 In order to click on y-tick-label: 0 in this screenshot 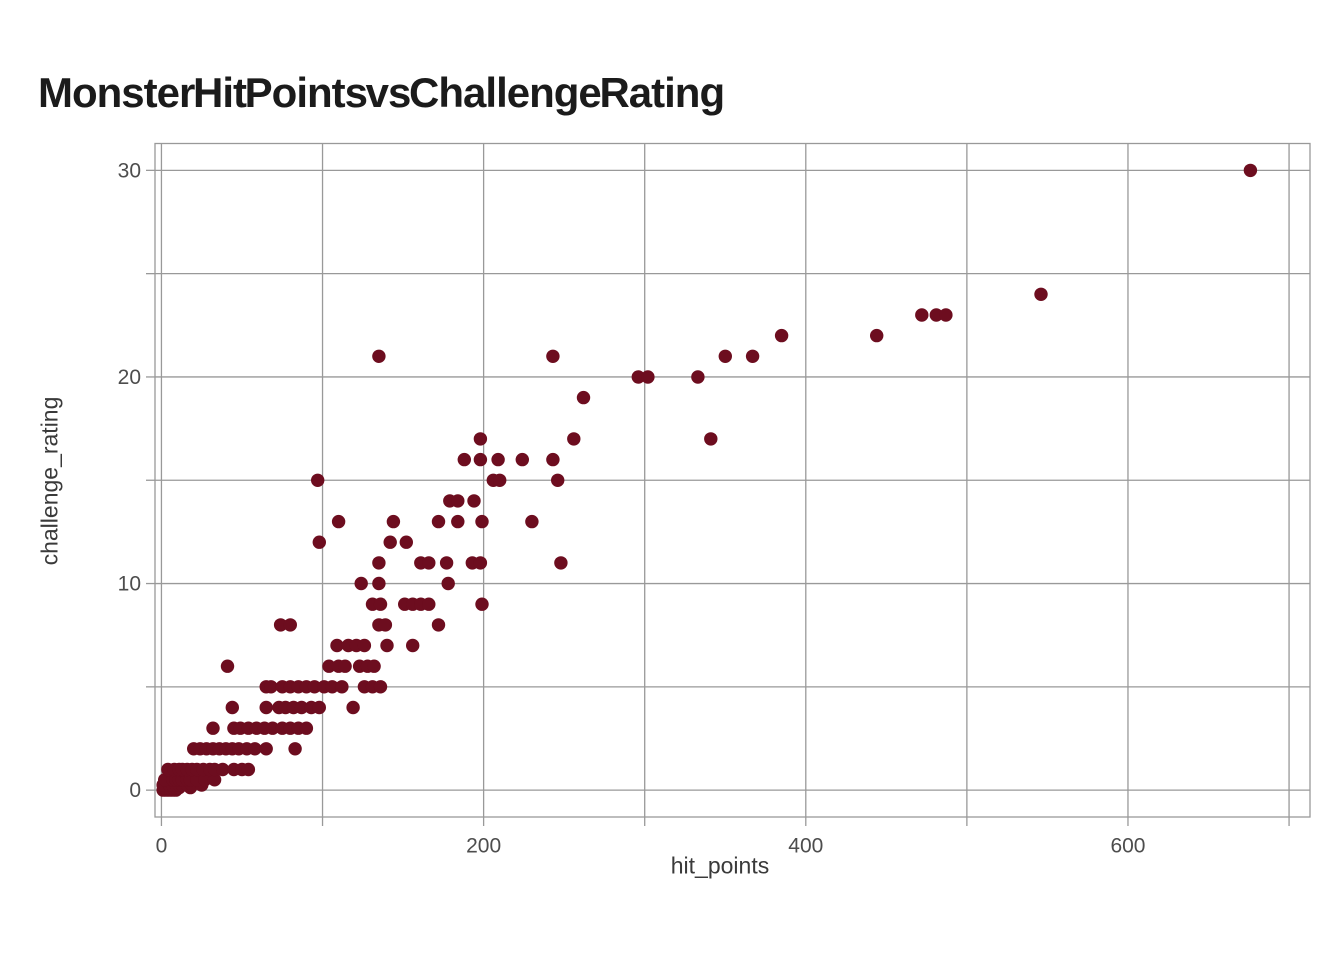, I will do `click(135, 790)`.